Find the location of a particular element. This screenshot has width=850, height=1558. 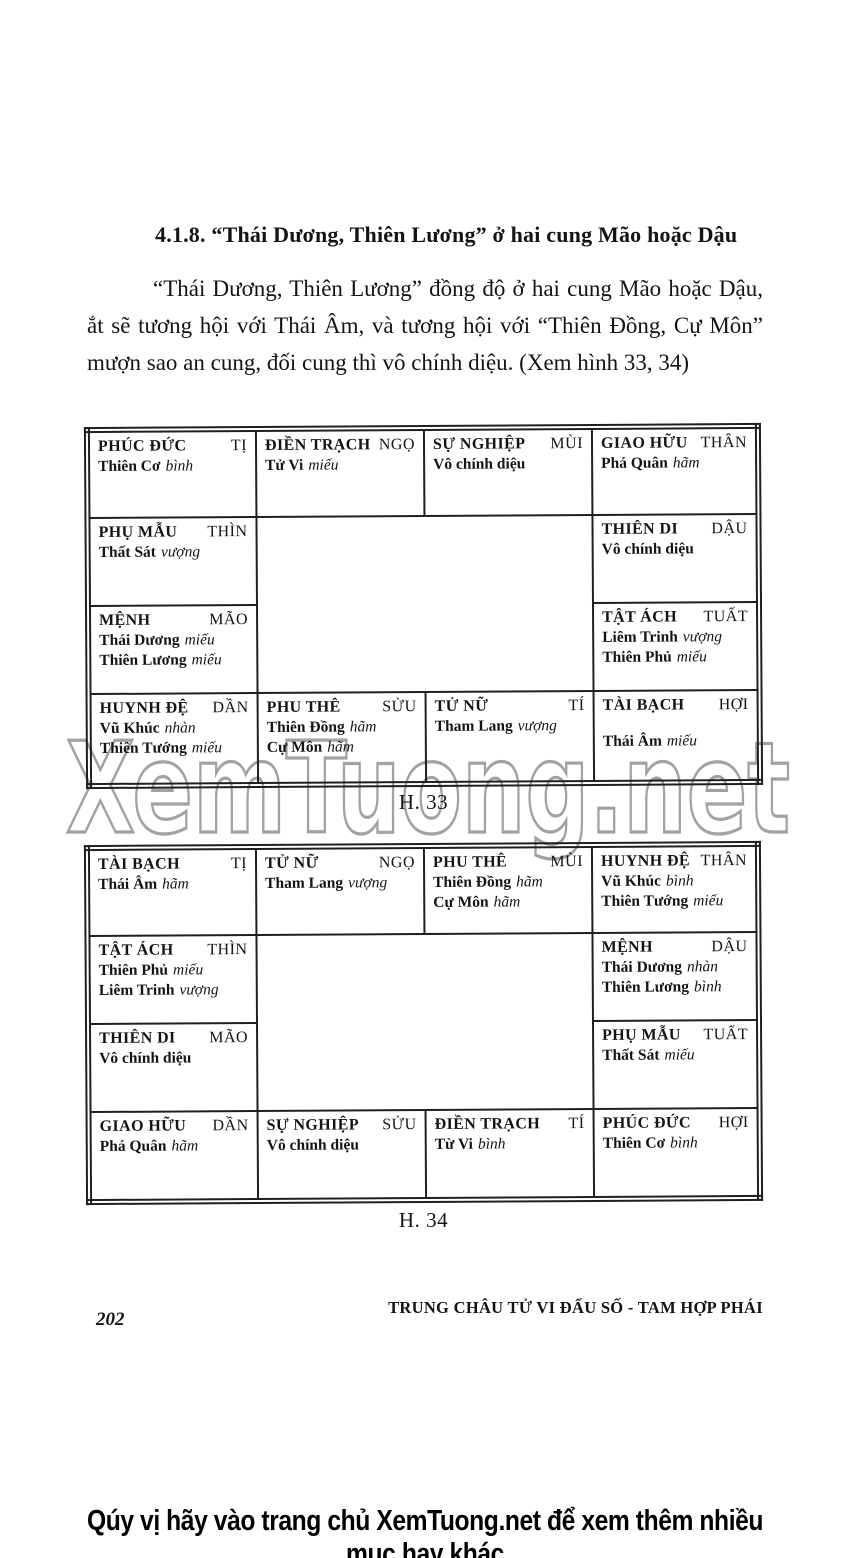

palace-name: THIÊN DI is located at coordinates (137, 1038).